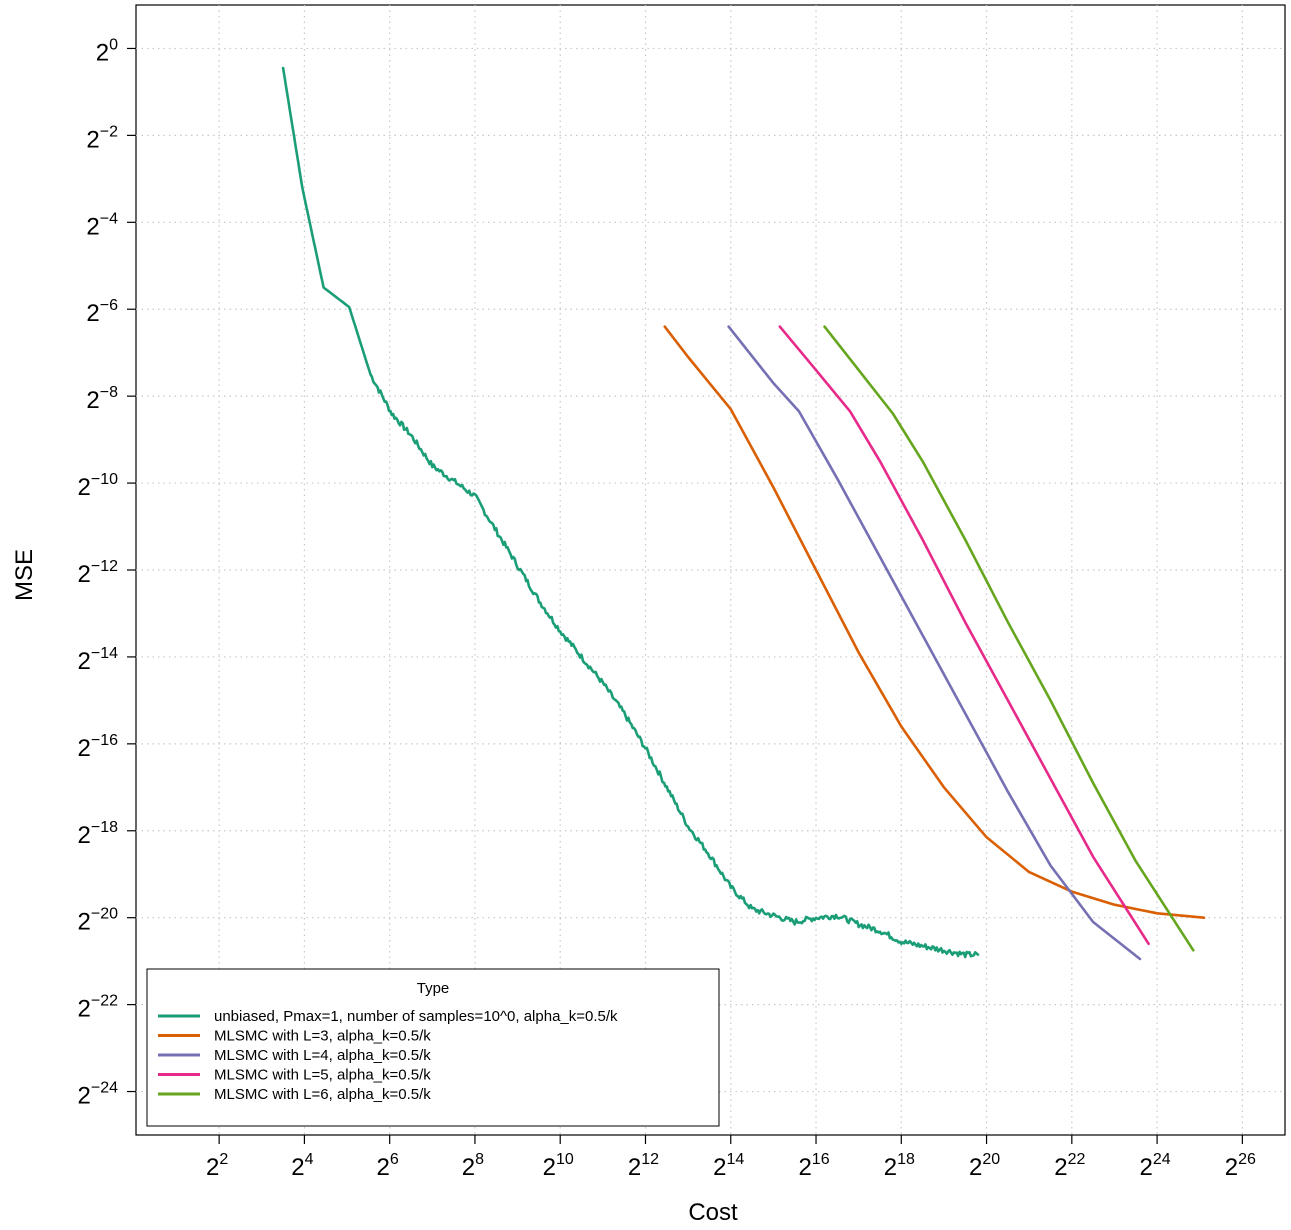 The image size is (1291, 1230). What do you see at coordinates (98, 486) in the screenshot?
I see `y-tick-label: 2−10` at bounding box center [98, 486].